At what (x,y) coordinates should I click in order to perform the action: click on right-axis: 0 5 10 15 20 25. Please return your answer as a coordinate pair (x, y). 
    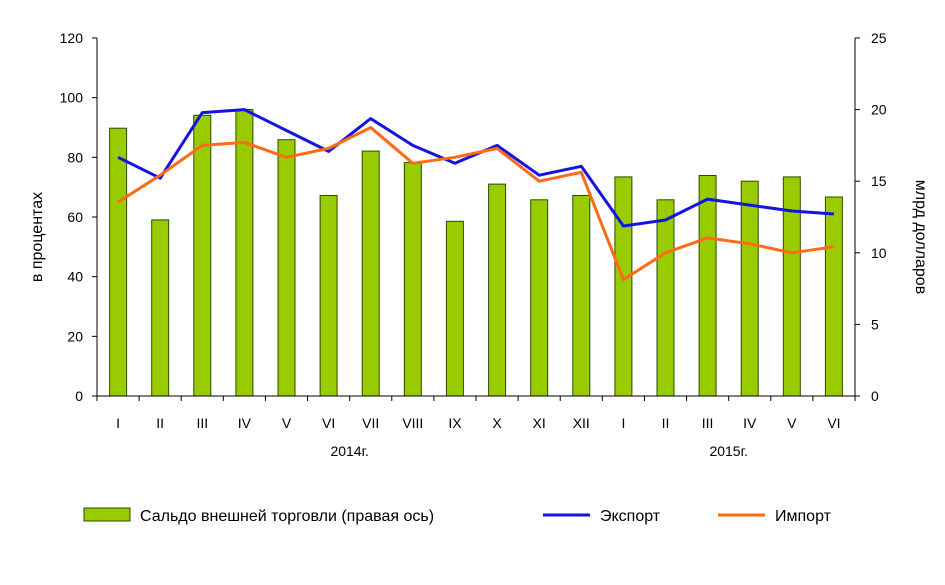
    Looking at the image, I should click on (870, 217).